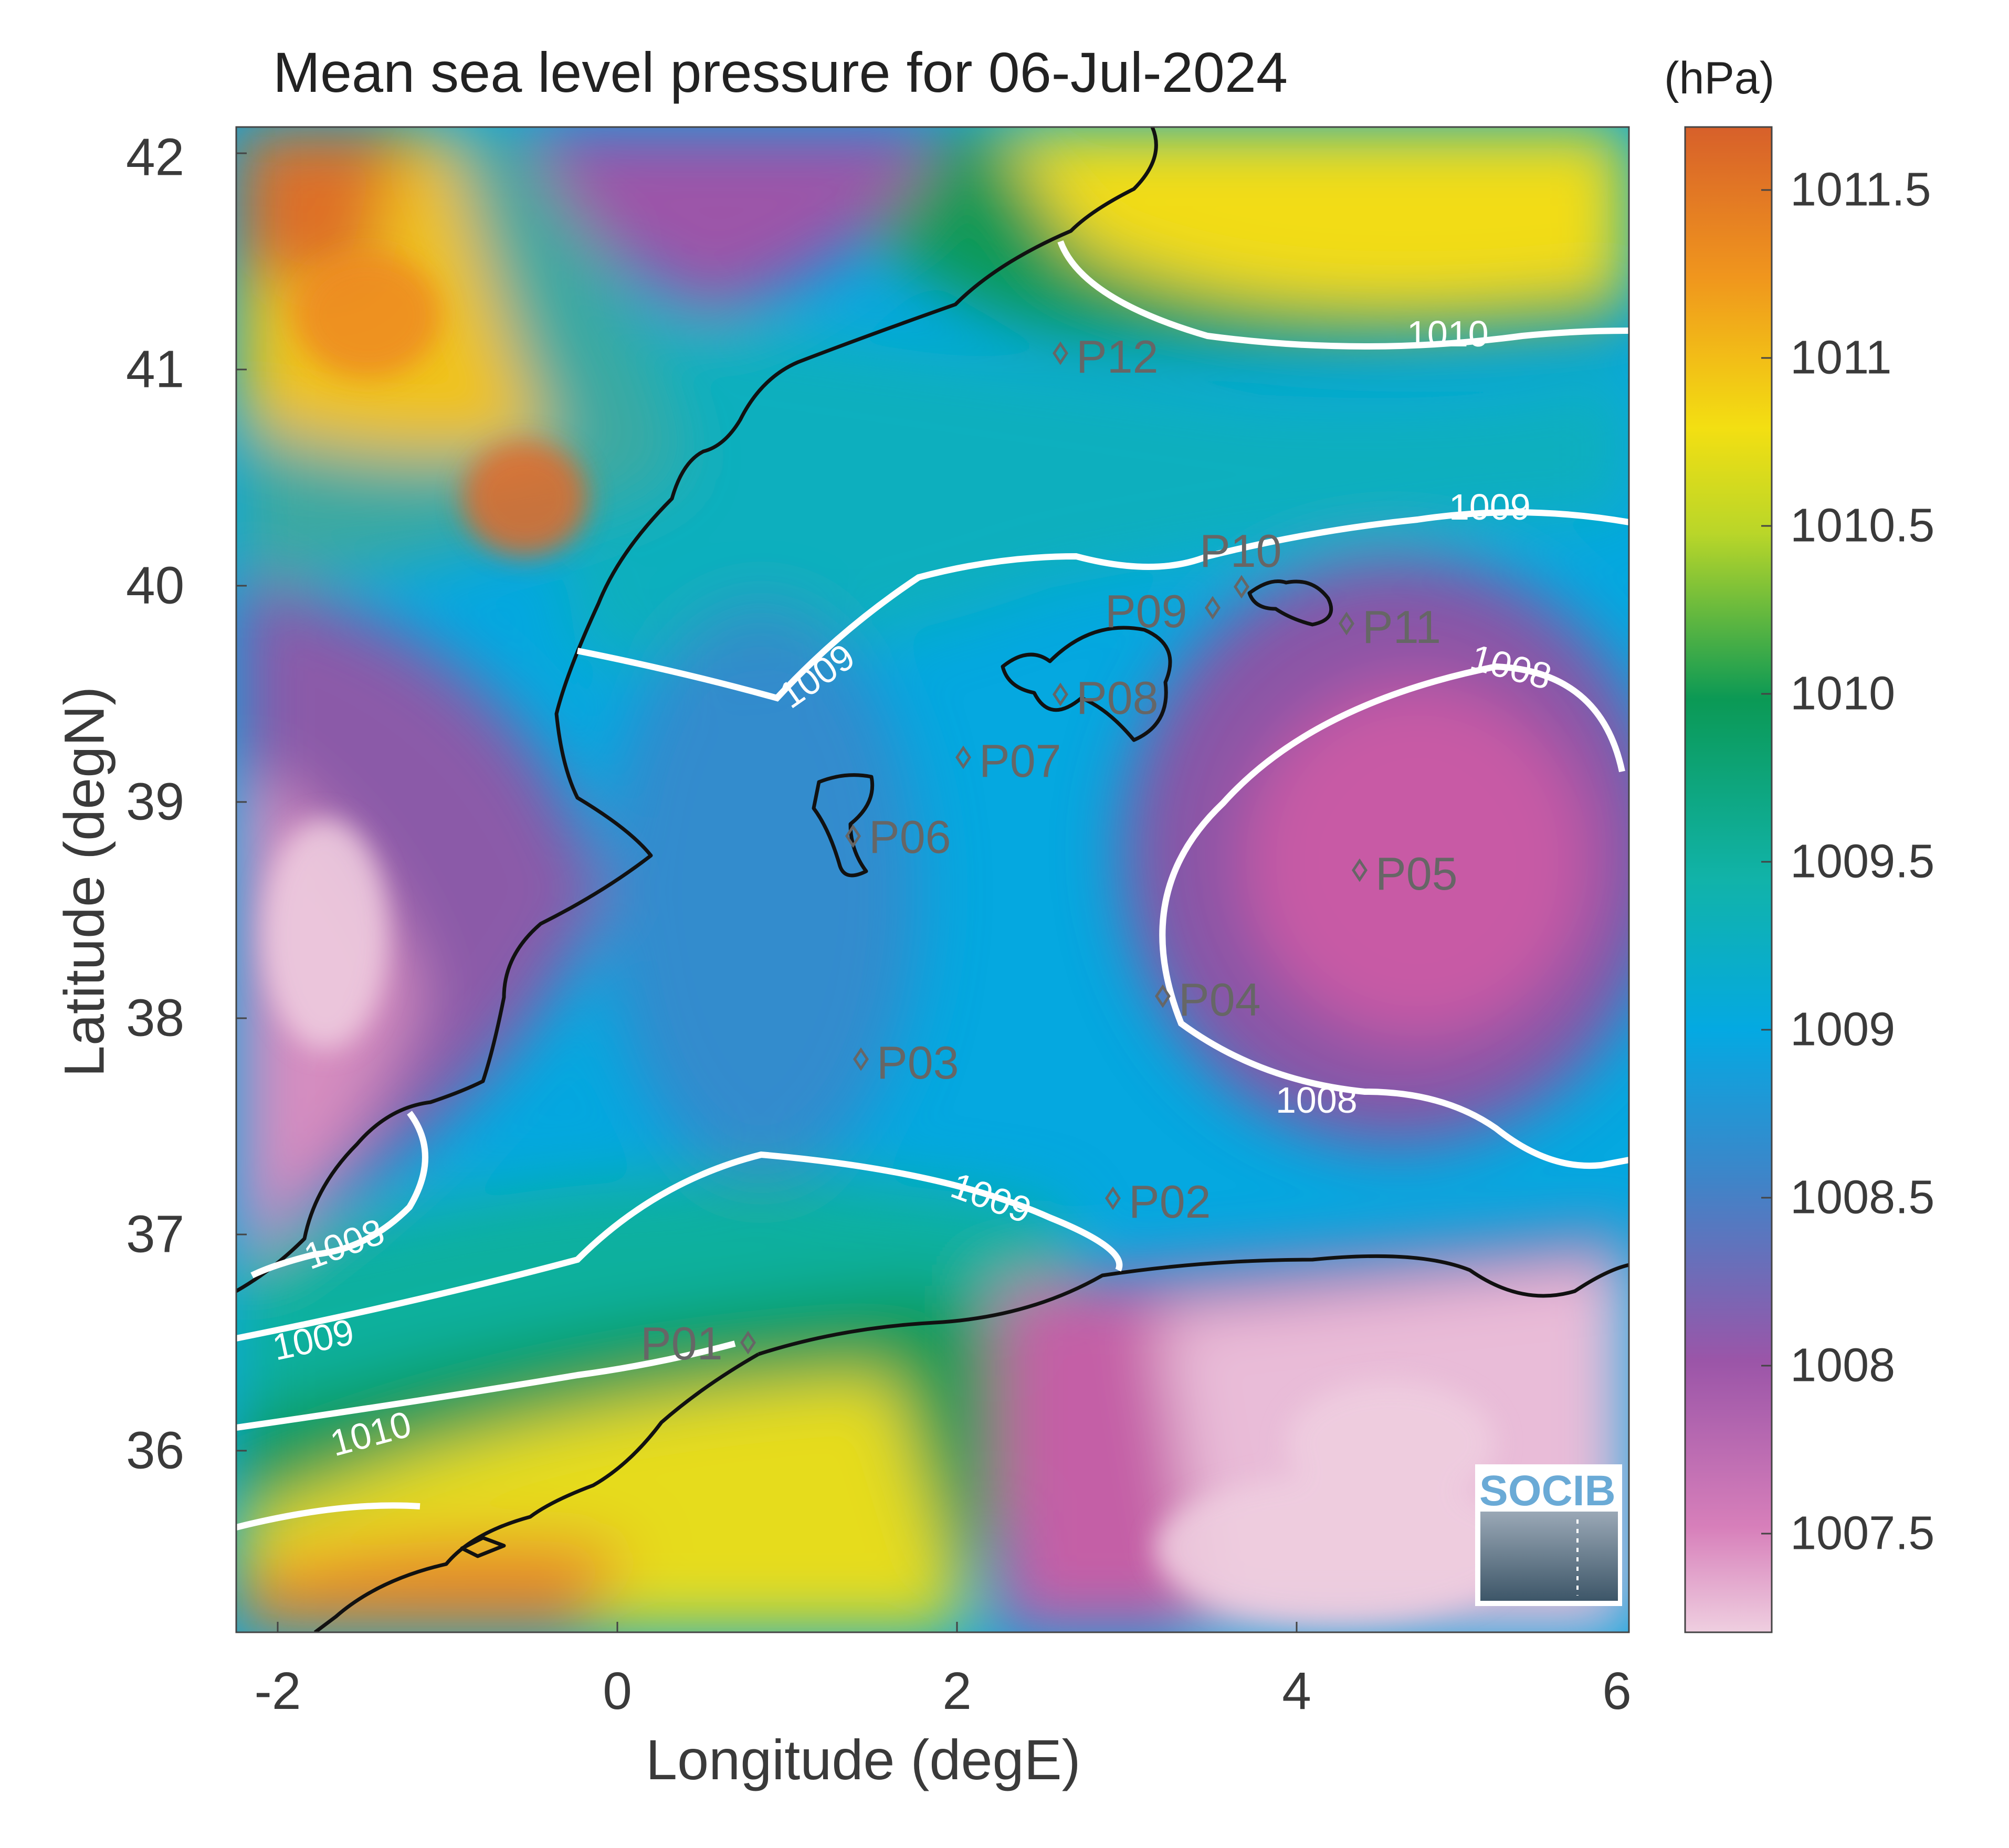 This screenshot has width=2009, height=1848. What do you see at coordinates (155, 369) in the screenshot?
I see `y-tick-label: 41` at bounding box center [155, 369].